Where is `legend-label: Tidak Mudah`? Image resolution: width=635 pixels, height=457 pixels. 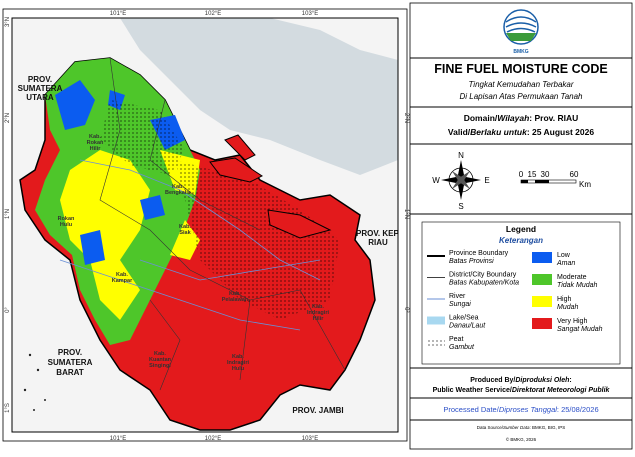 legend-label: Tidak Mudah is located at coordinates (577, 285).